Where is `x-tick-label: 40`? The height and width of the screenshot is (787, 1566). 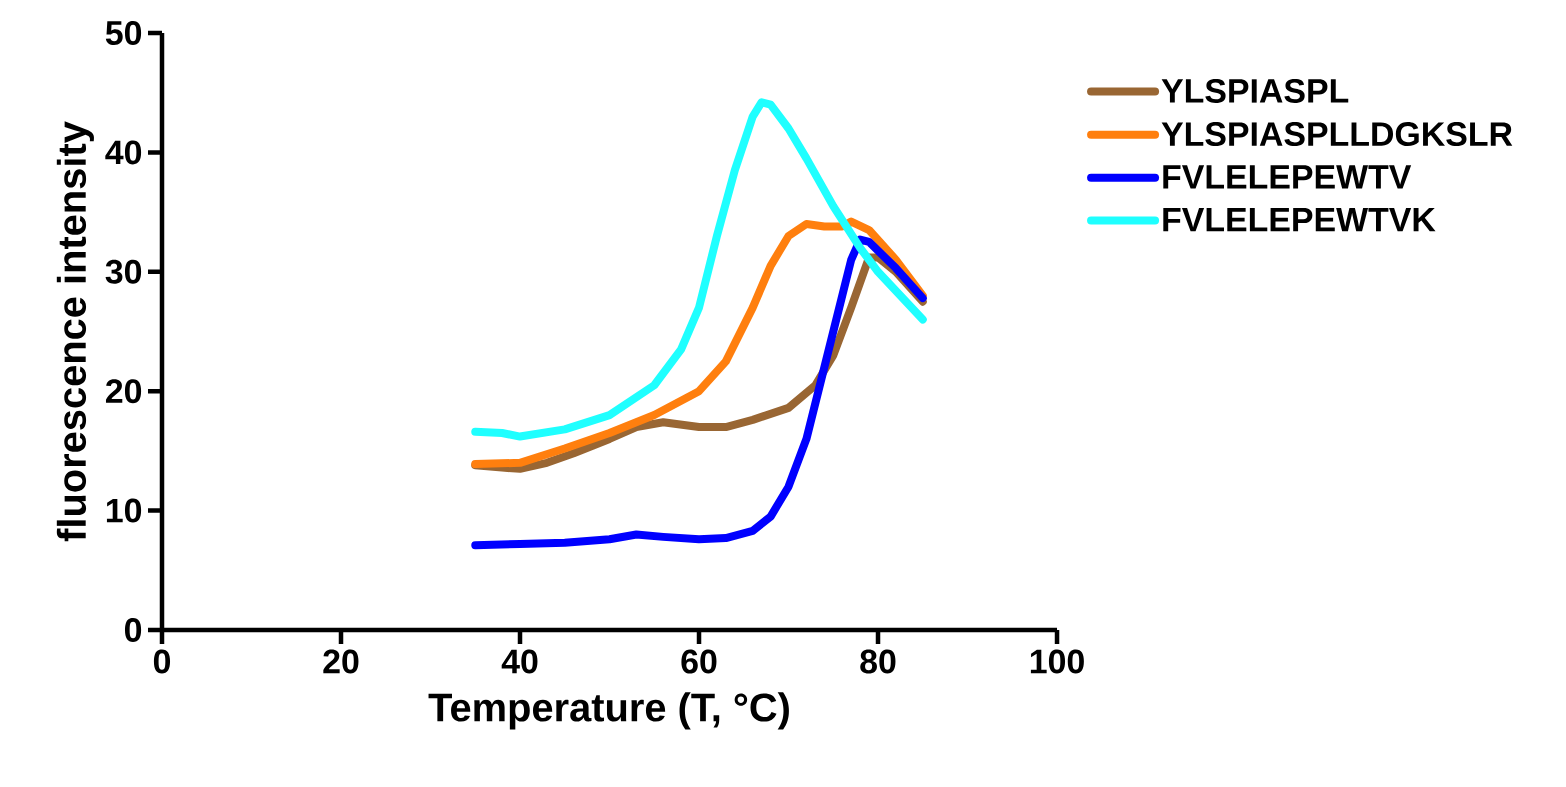 x-tick-label: 40 is located at coordinates (519, 661).